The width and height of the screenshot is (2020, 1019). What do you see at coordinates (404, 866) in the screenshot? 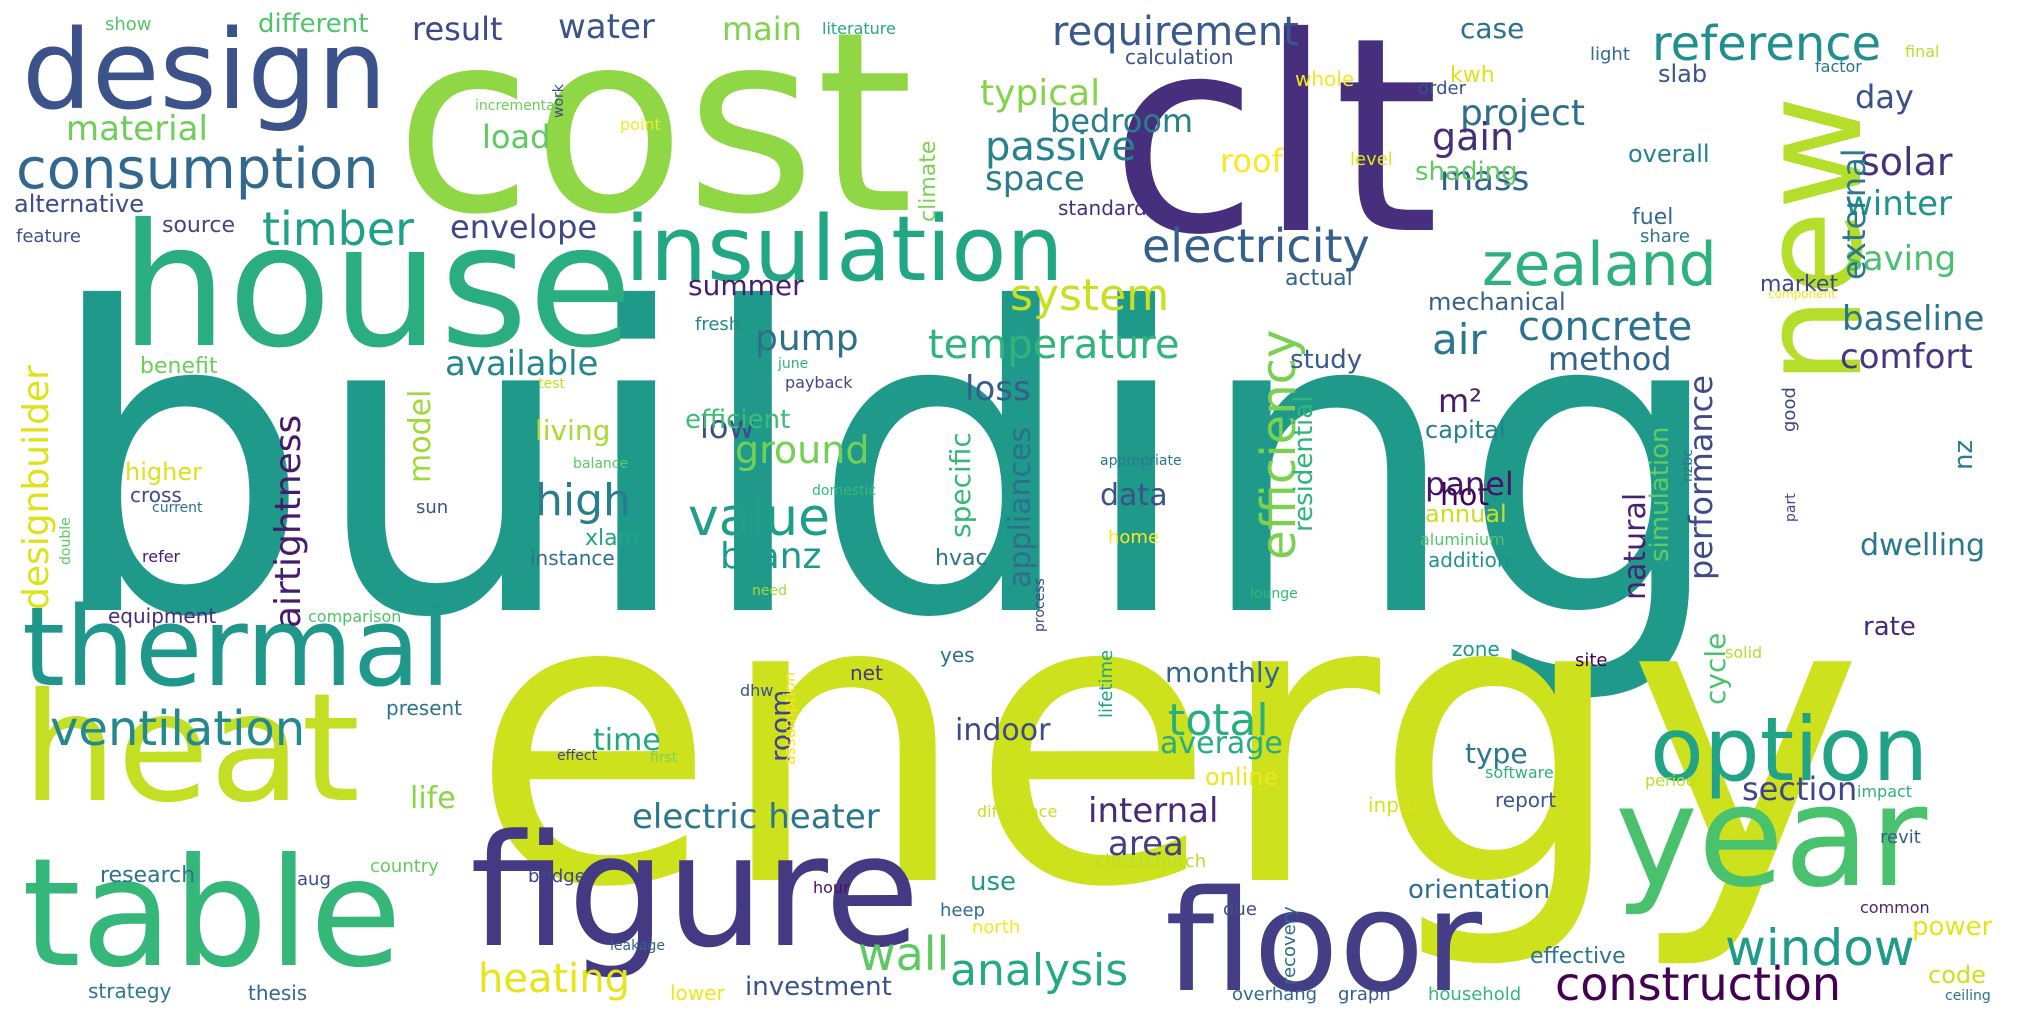
I see `word: country` at bounding box center [404, 866].